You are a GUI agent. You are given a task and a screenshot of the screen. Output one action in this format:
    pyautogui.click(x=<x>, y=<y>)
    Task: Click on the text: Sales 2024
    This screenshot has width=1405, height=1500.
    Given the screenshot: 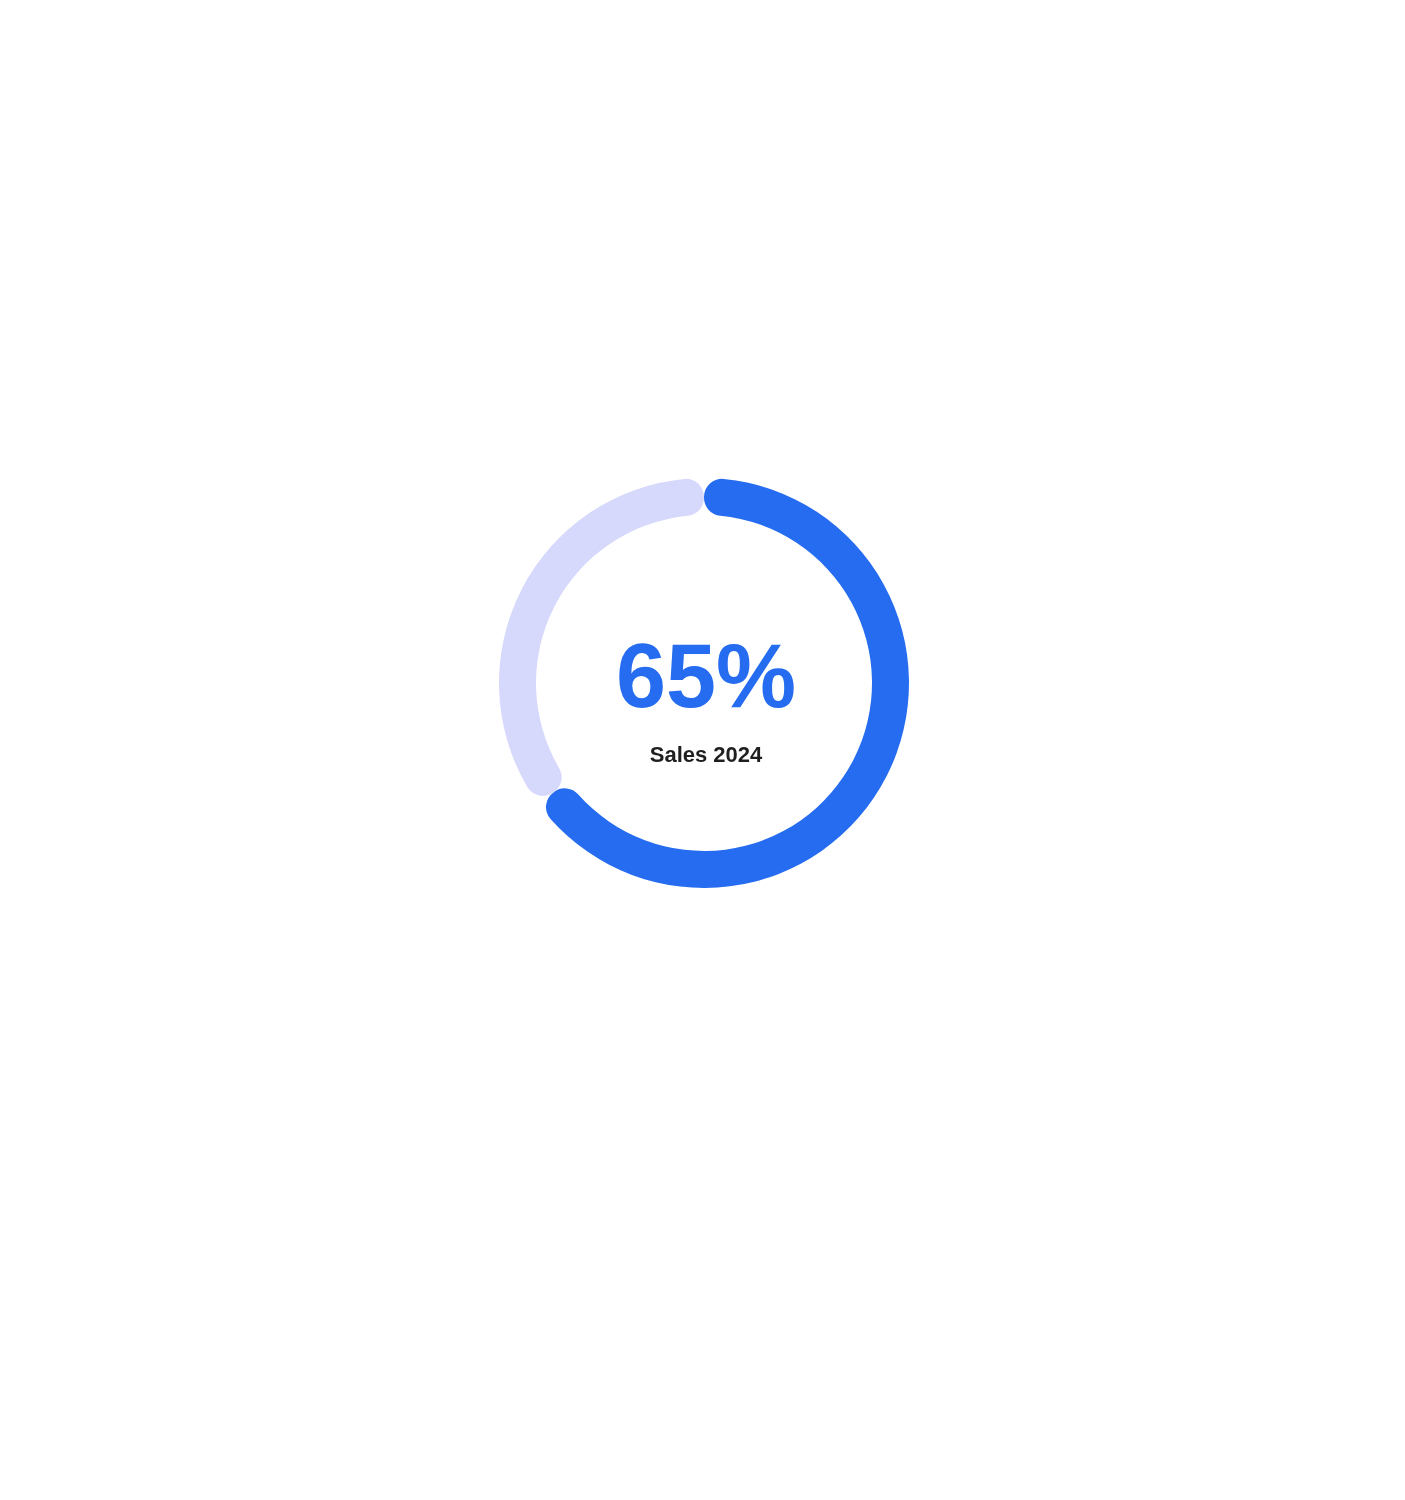 What is the action you would take?
    pyautogui.click(x=706, y=754)
    